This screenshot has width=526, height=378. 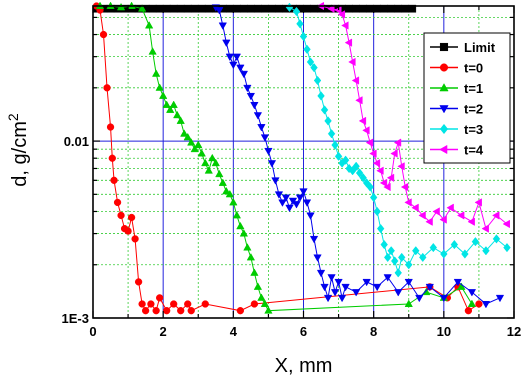 What do you see at coordinates (480, 47) in the screenshot?
I see `legend-label: Limit` at bounding box center [480, 47].